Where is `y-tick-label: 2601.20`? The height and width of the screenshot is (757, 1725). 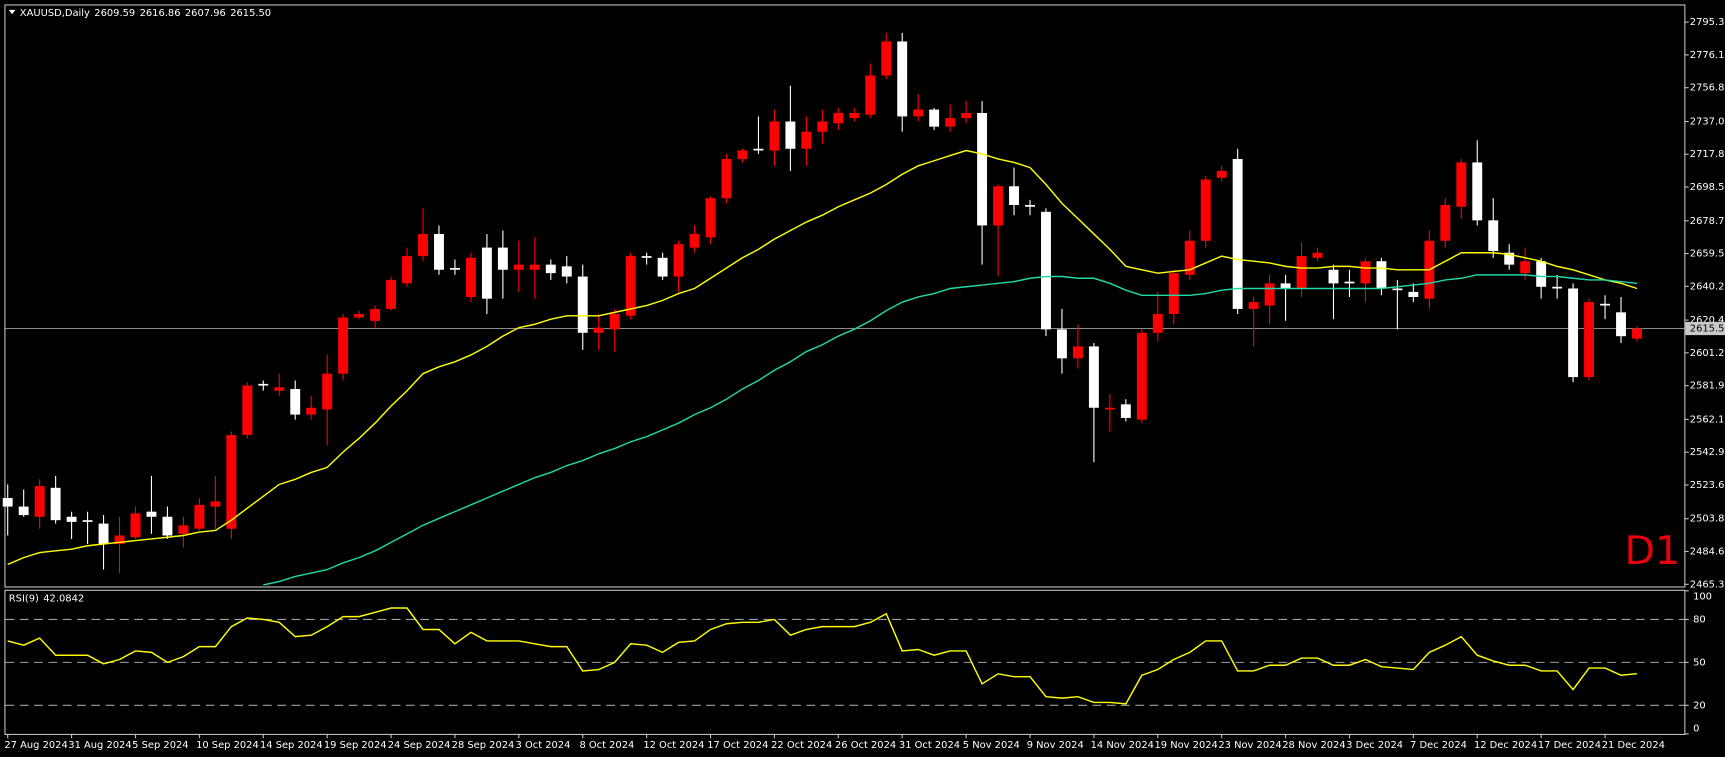
y-tick-label: 2601.20 is located at coordinates (1707, 353).